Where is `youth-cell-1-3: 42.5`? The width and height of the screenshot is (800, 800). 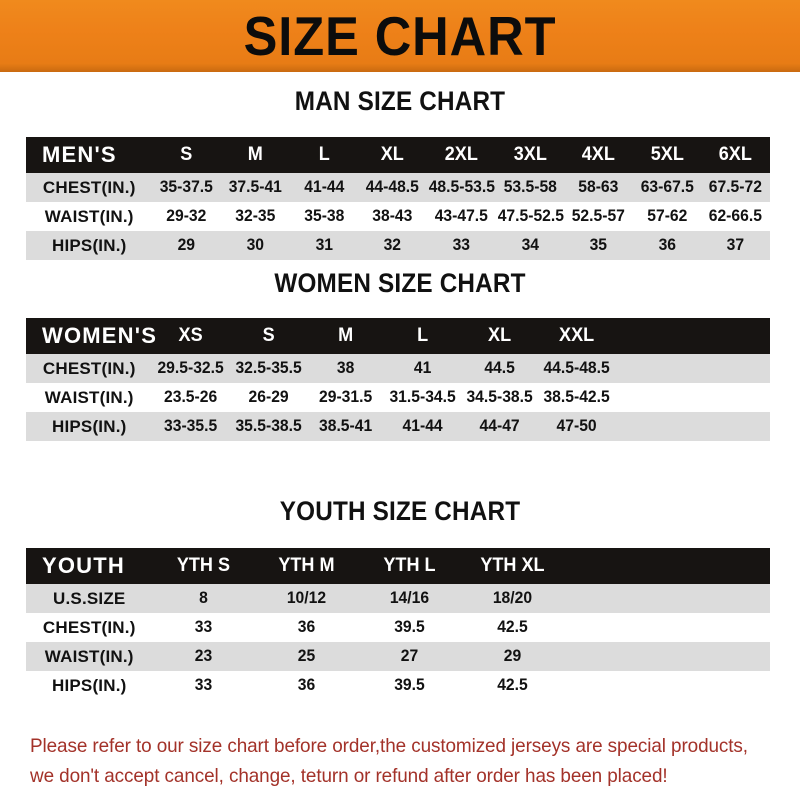 youth-cell-1-3: 42.5 is located at coordinates (512, 627).